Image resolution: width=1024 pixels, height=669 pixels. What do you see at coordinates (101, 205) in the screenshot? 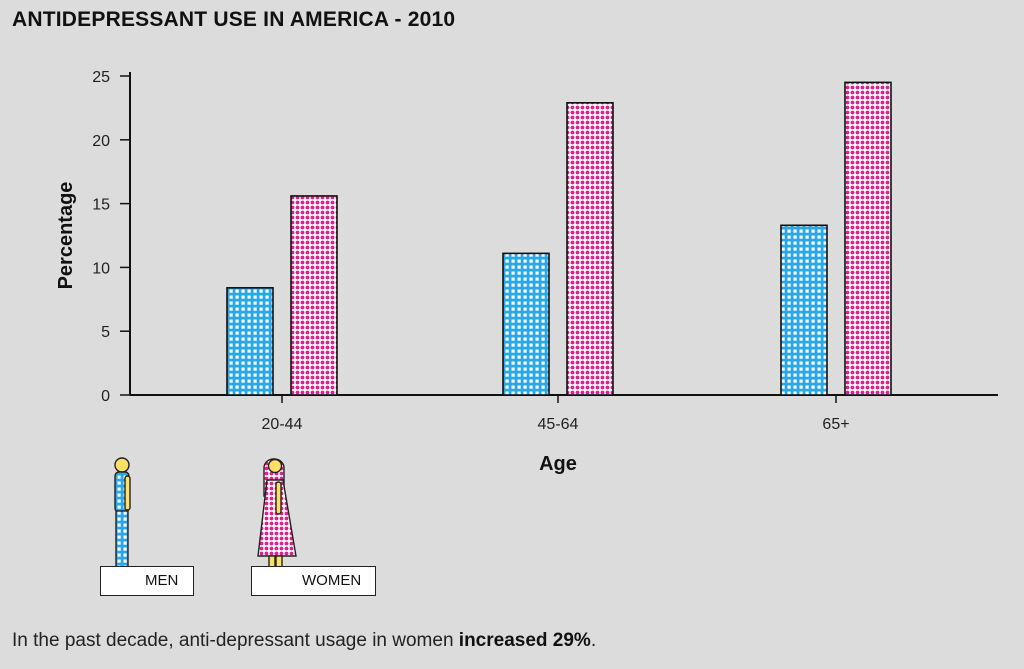
I see `y-tick-label: 15` at bounding box center [101, 205].